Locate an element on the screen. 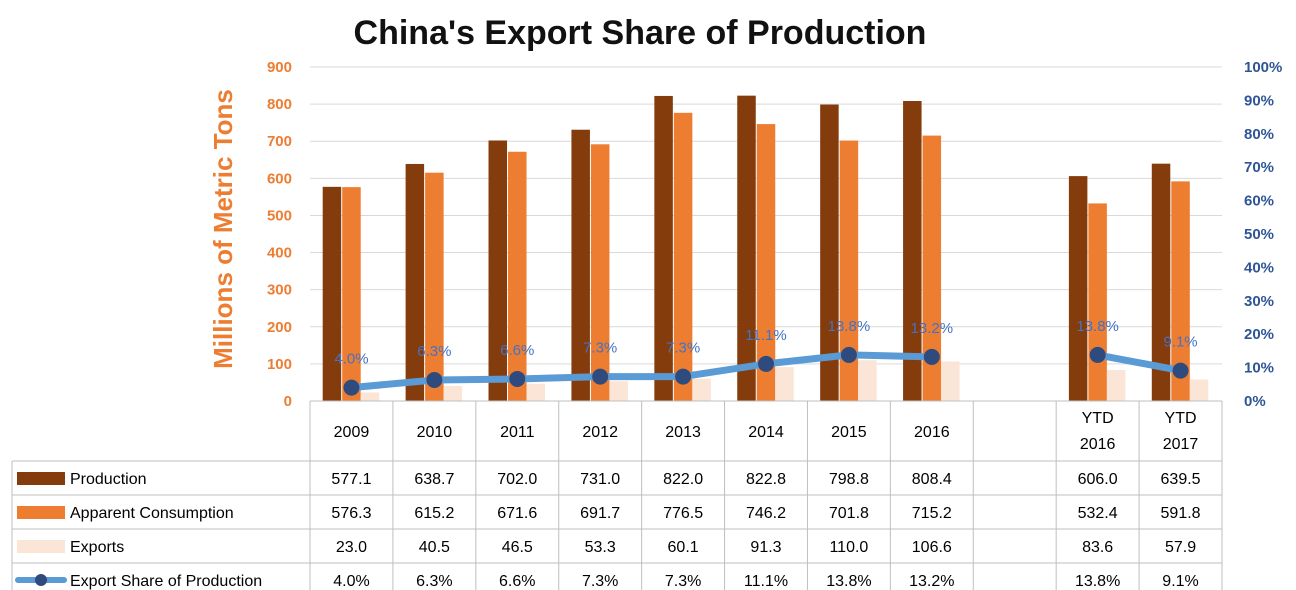 This screenshot has width=1296, height=590. table-cell: 57.9 is located at coordinates (1180, 547).